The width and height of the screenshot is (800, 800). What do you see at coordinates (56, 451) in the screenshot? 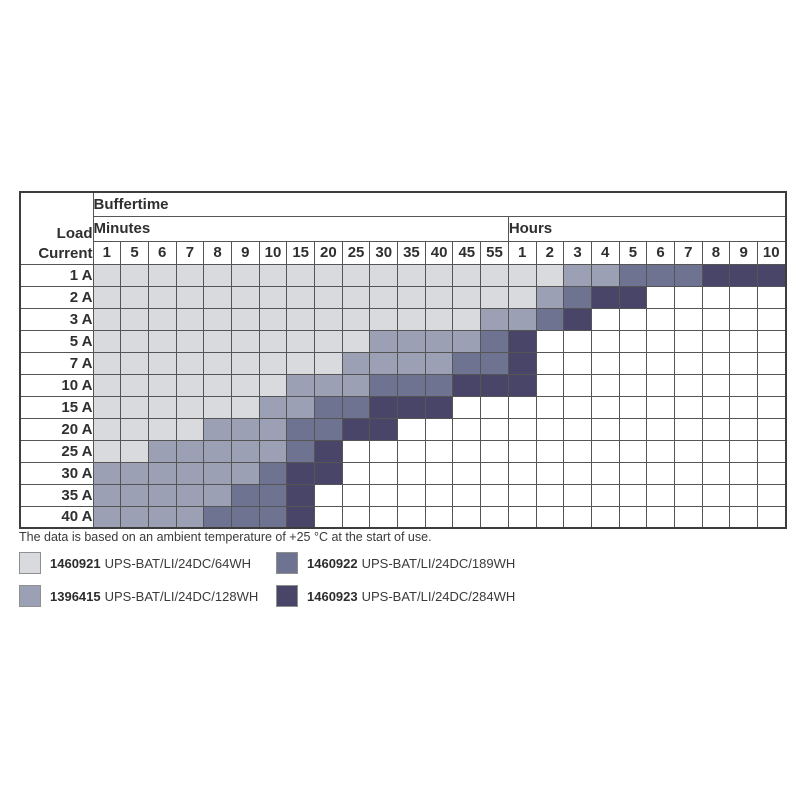
I see `row-label: 25 A` at bounding box center [56, 451].